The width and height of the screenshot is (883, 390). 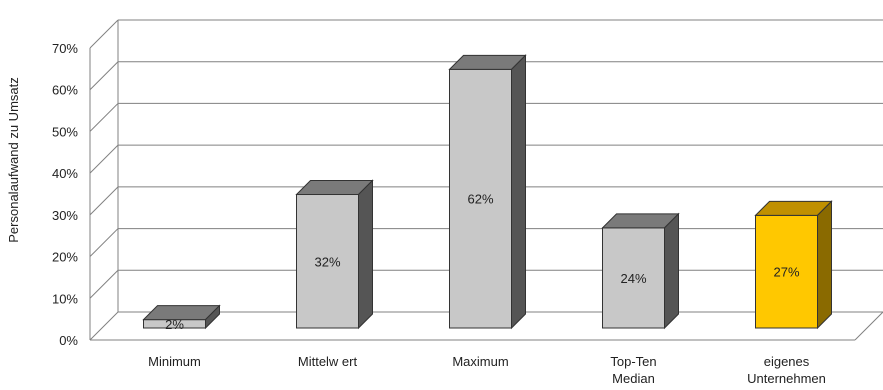 I want to click on y-tick-label: 70%, so click(x=65, y=48).